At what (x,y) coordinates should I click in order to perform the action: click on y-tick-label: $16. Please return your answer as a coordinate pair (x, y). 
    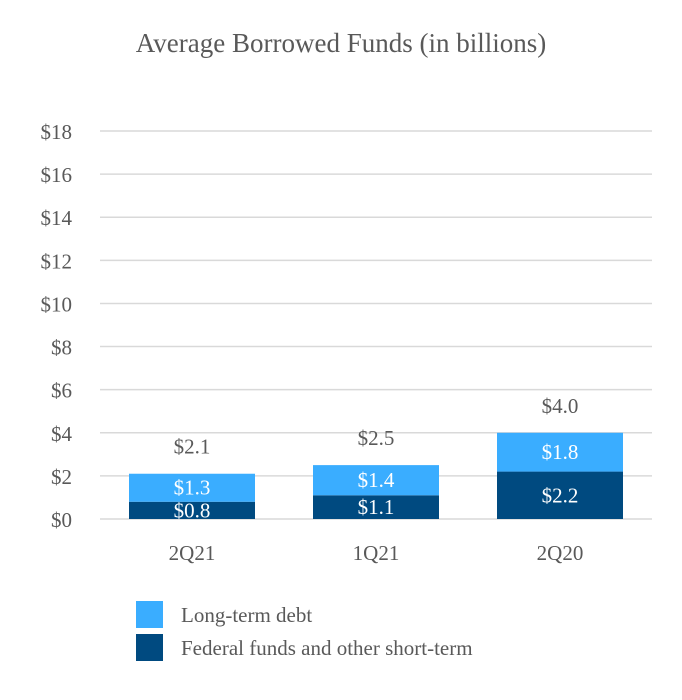
    Looking at the image, I should click on (57, 175).